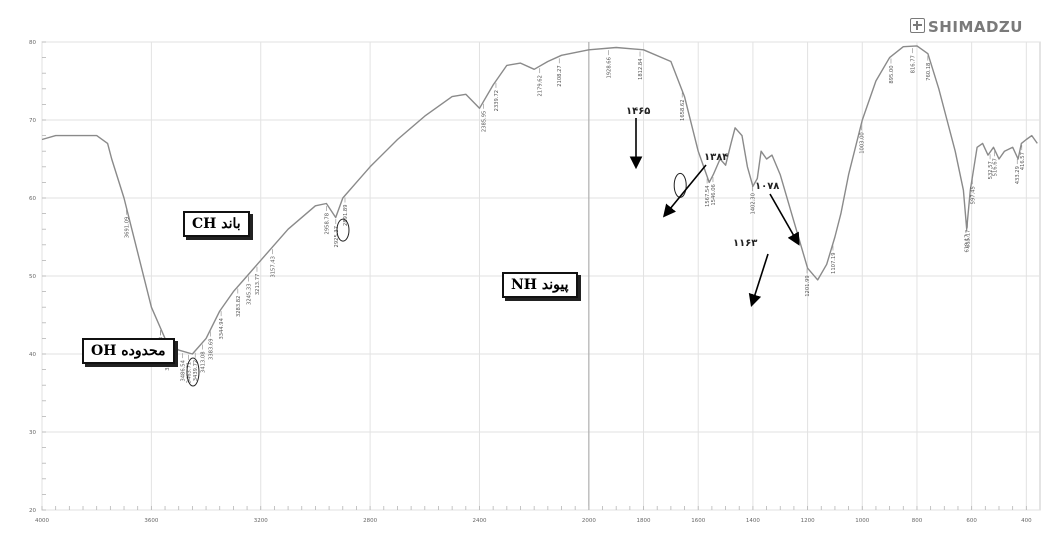 This screenshot has width=1053, height=536. What do you see at coordinates (644, 521) in the screenshot?
I see `x-tick-label: 1800` at bounding box center [644, 521].